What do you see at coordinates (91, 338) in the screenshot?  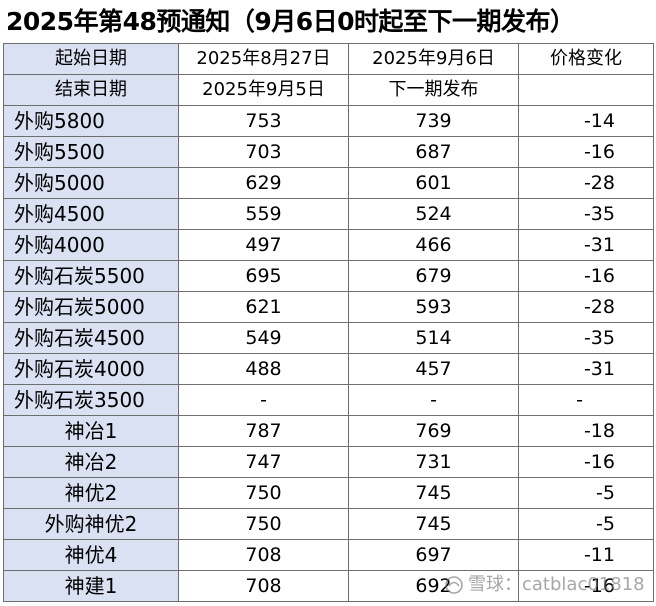 I see `product-name: 外购石炭4500` at bounding box center [91, 338].